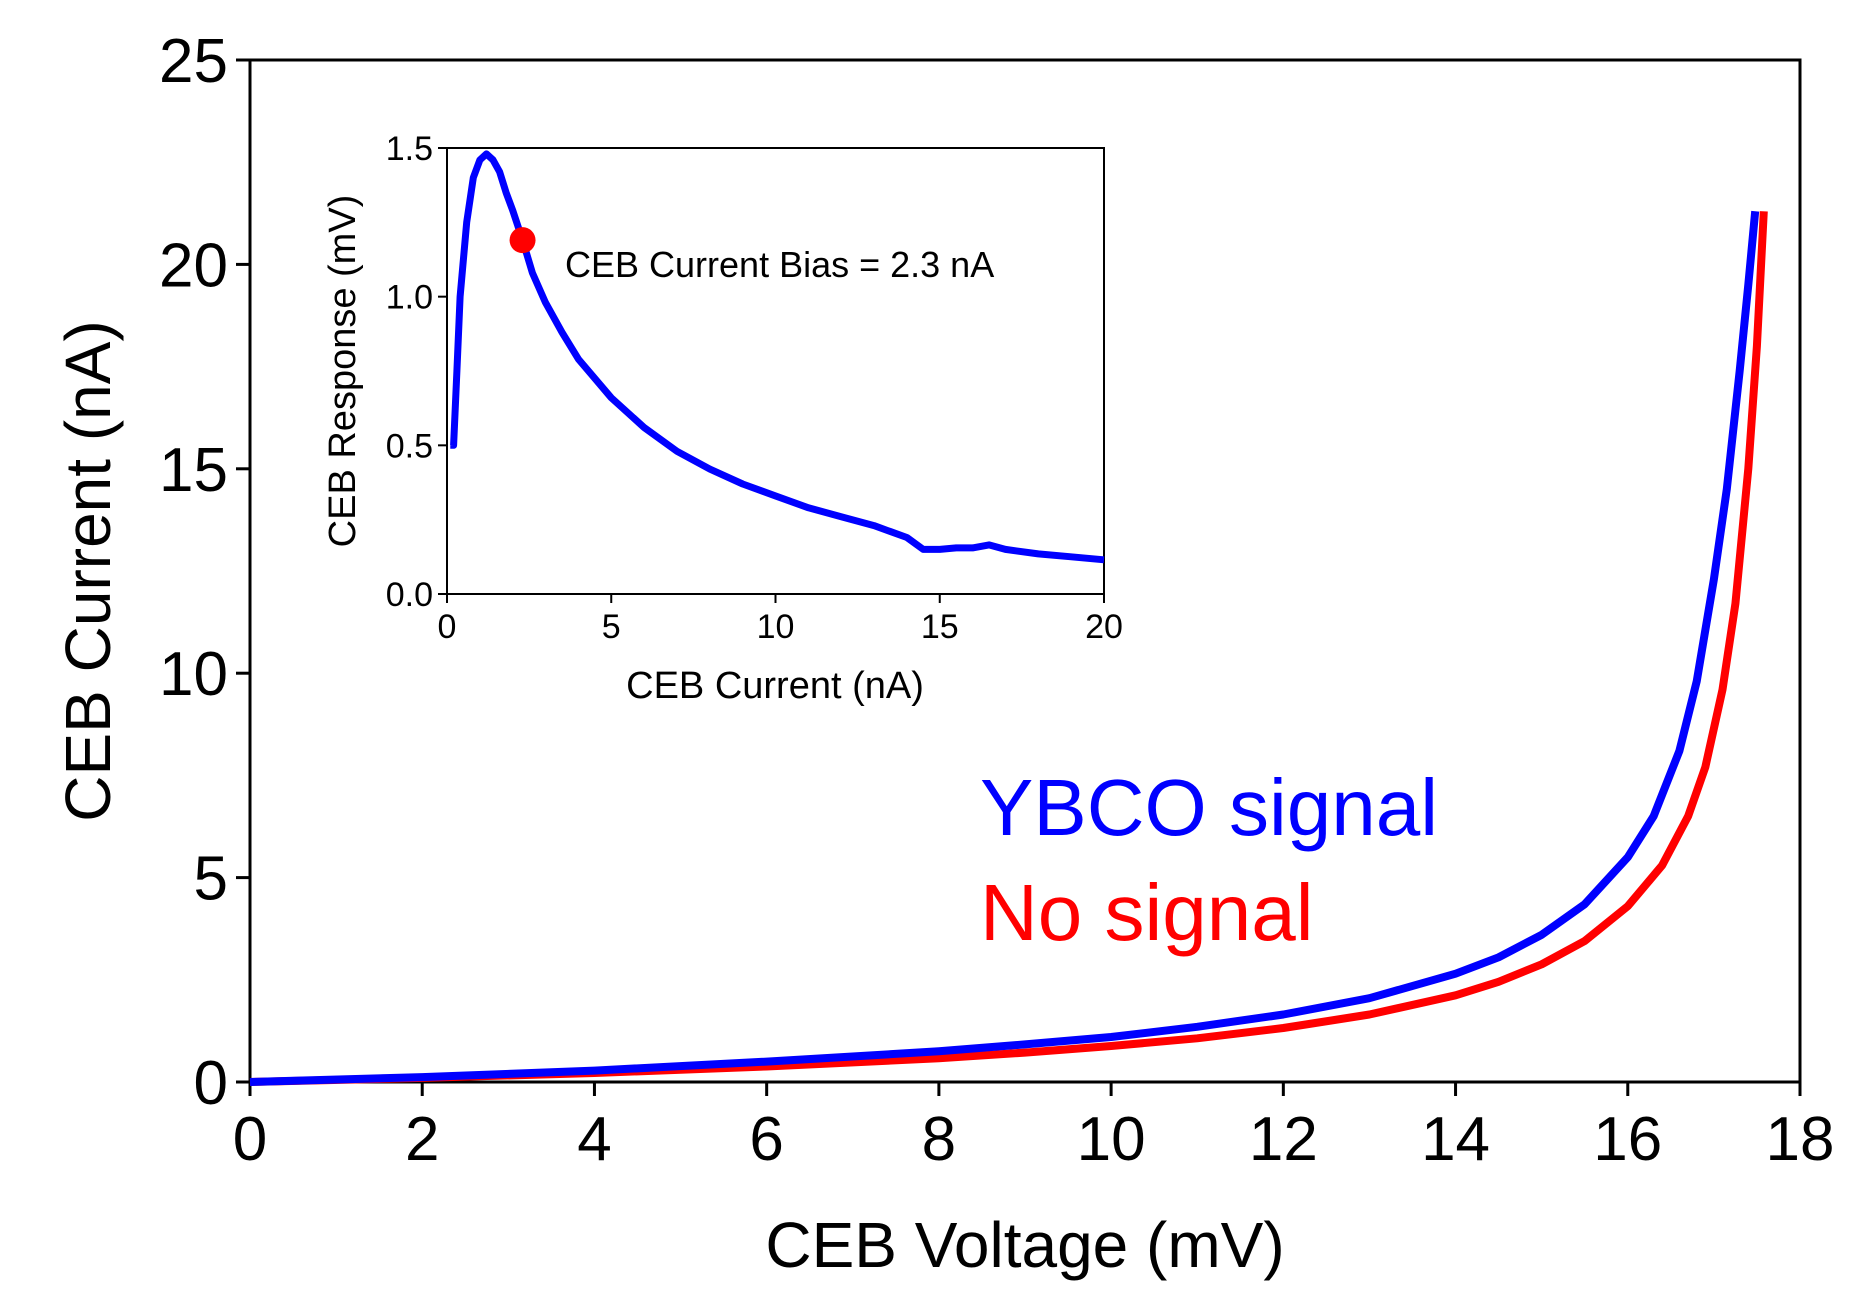 The height and width of the screenshot is (1305, 1870). What do you see at coordinates (409, 595) in the screenshot?
I see `inset-y-tick-label: 0.0` at bounding box center [409, 595].